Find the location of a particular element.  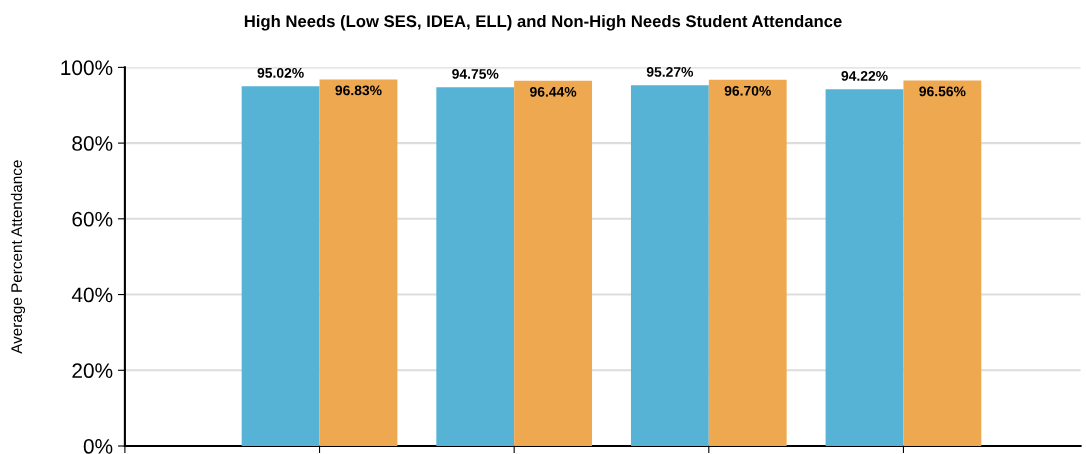

data-label: 96.70% is located at coordinates (747, 90).